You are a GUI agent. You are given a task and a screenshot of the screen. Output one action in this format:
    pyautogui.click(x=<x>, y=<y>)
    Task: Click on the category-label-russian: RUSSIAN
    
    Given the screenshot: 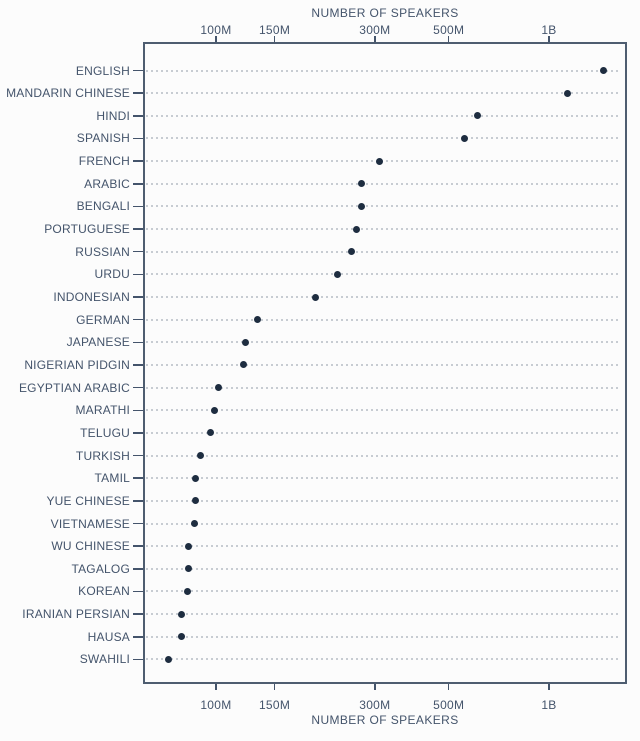 What is the action you would take?
    pyautogui.click(x=102, y=251)
    